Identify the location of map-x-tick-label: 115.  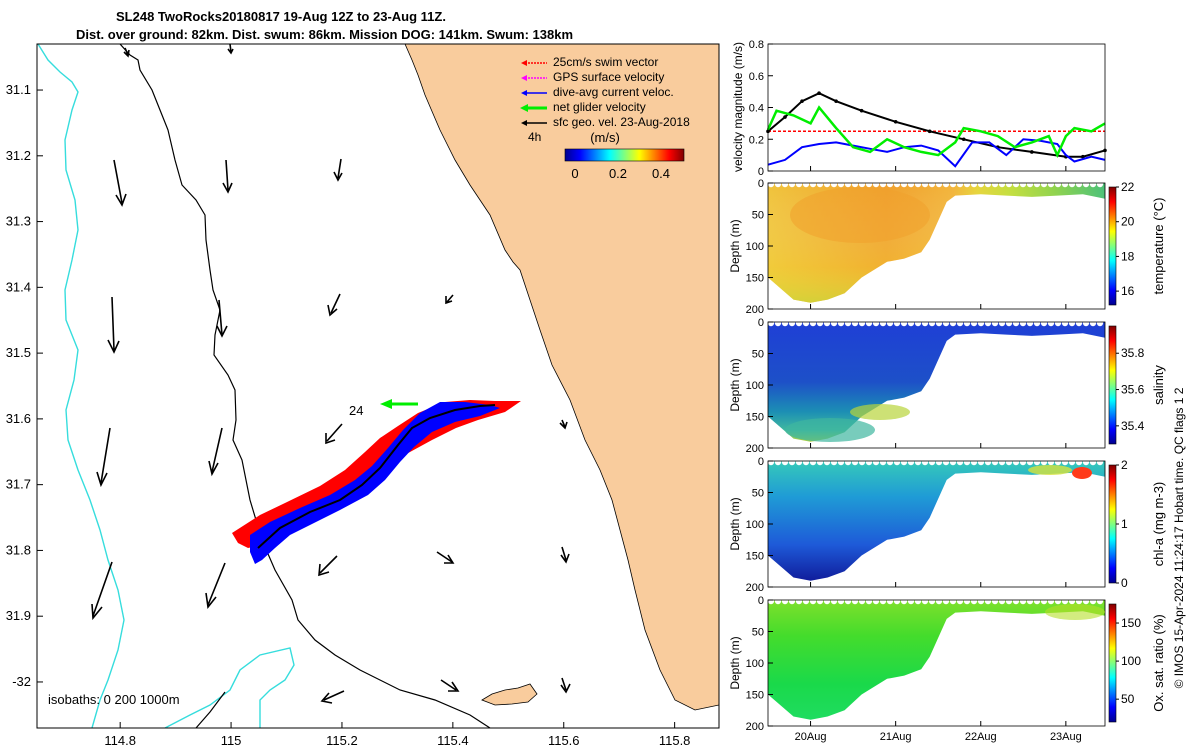
(231, 740).